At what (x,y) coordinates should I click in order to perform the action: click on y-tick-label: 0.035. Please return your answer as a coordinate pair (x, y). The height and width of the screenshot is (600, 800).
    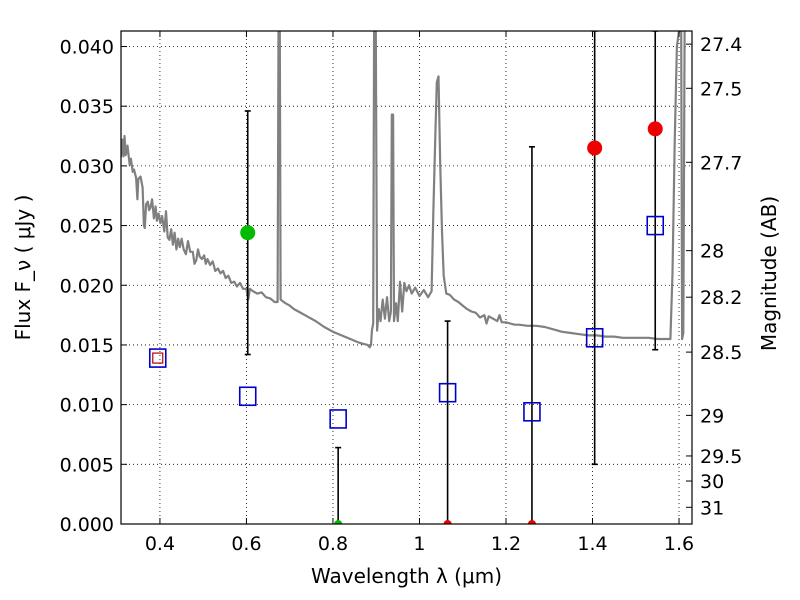
    Looking at the image, I should click on (87, 107).